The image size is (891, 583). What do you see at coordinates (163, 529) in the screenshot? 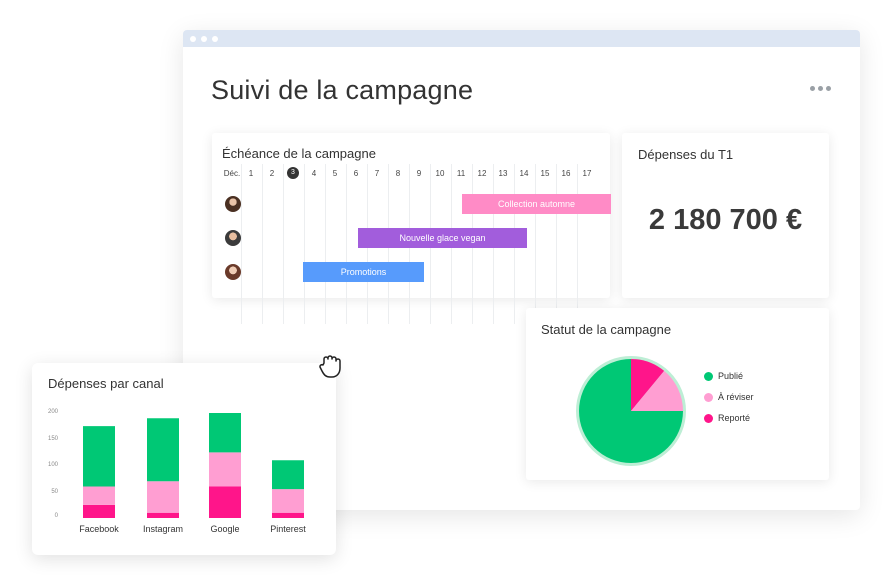
I see `x-axis-label: Instagram` at bounding box center [163, 529].